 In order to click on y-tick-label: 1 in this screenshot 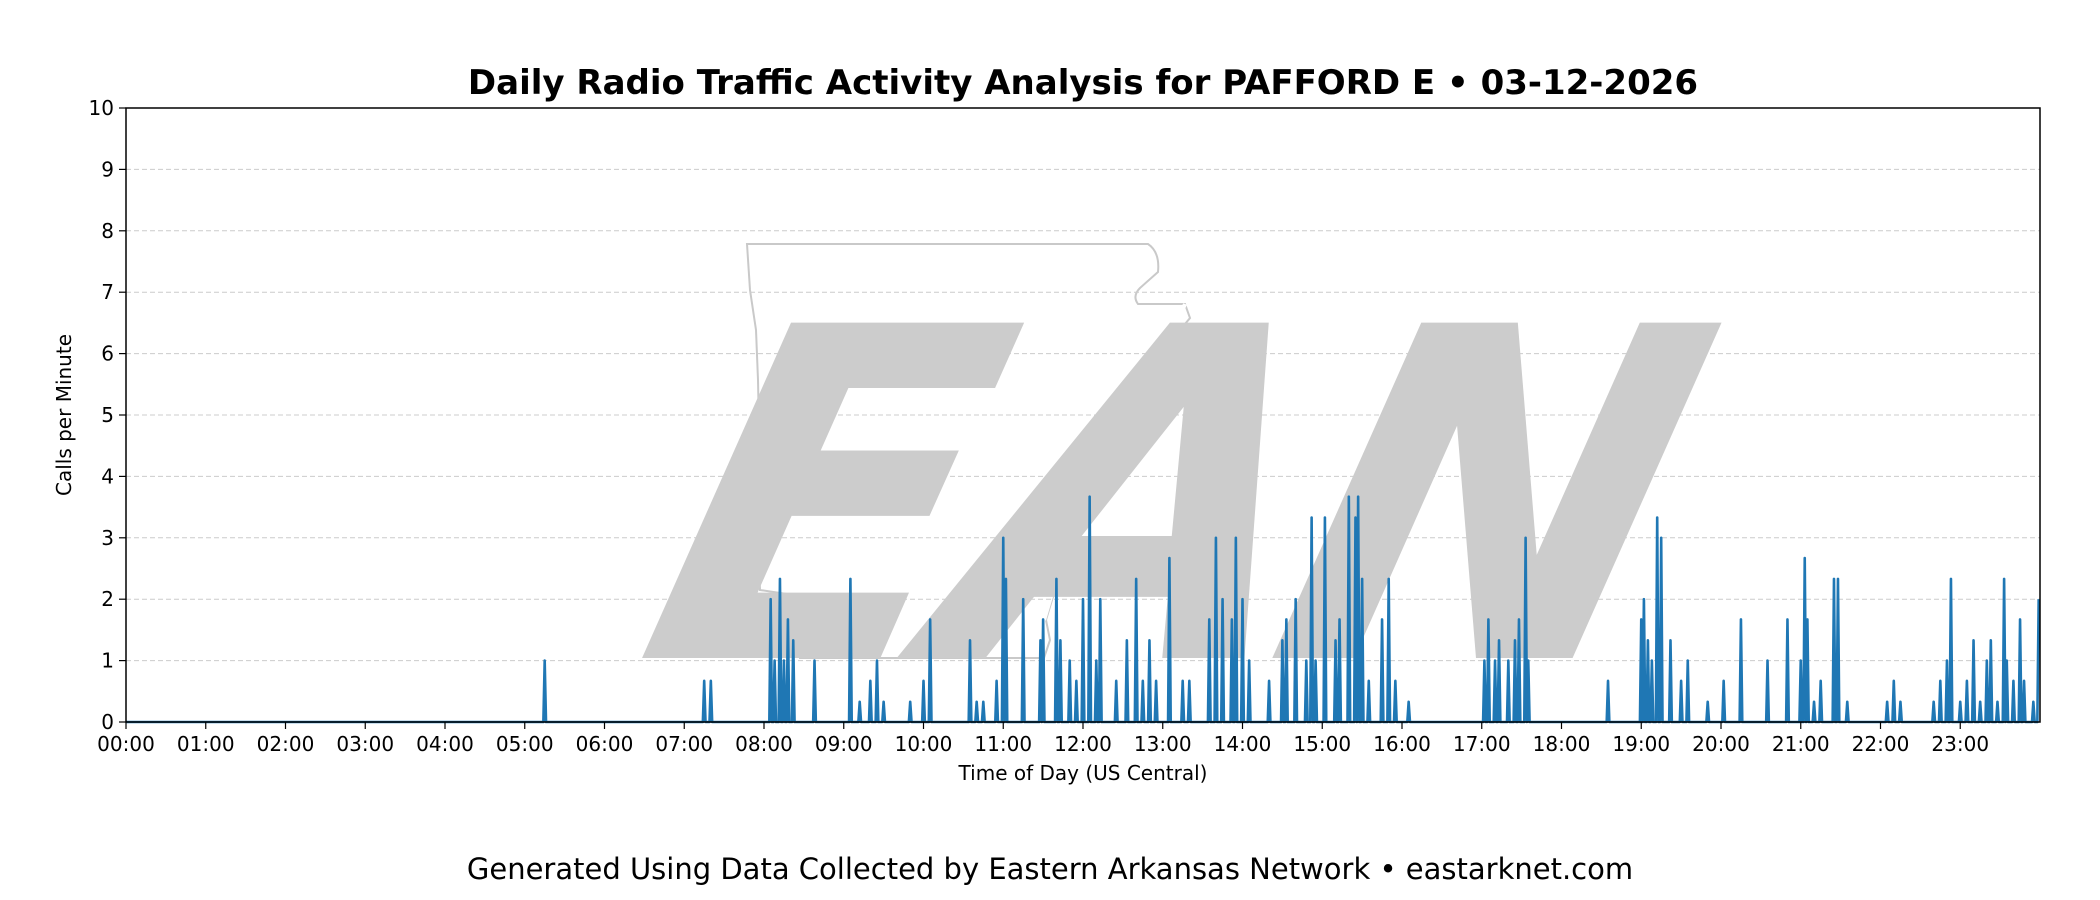, I will do `click(107, 661)`.